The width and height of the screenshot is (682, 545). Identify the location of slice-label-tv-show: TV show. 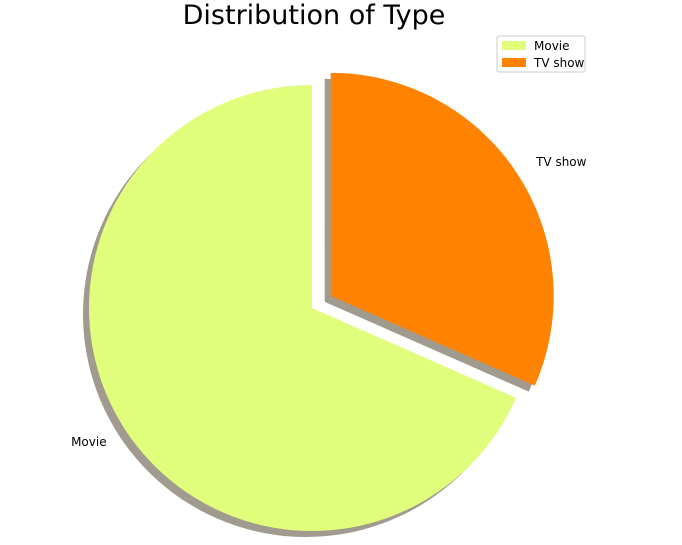
(561, 162).